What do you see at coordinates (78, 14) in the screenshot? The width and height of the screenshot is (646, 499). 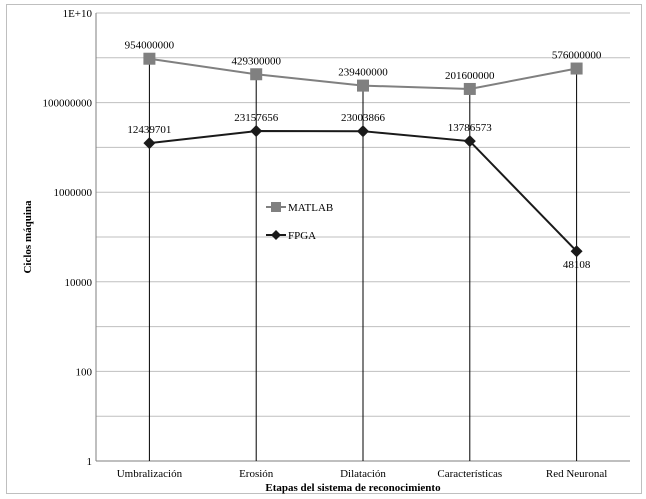 I see `y-tick-label: 1E+10` at bounding box center [78, 14].